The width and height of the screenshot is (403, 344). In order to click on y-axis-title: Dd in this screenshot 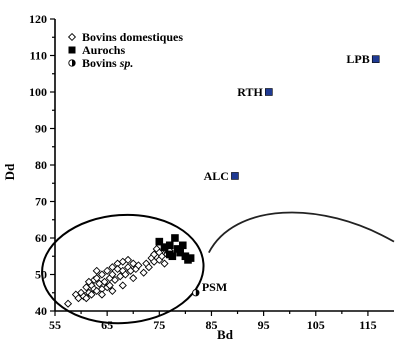, I will do `click(9, 171)`.